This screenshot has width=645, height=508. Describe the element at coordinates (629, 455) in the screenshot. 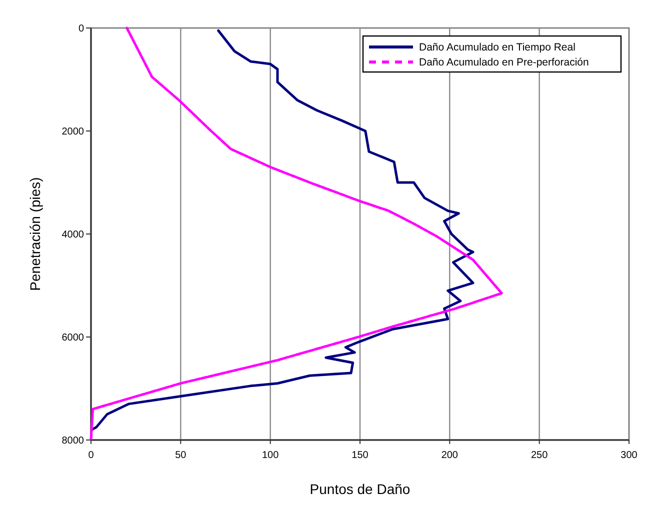

I see `x-tick-label: 300` at that location.